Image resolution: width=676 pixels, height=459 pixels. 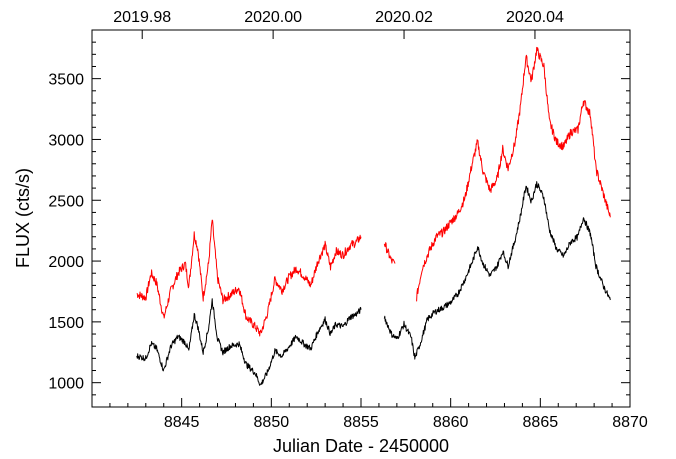 What do you see at coordinates (66, 140) in the screenshot?
I see `y-tick-label: 3000` at bounding box center [66, 140].